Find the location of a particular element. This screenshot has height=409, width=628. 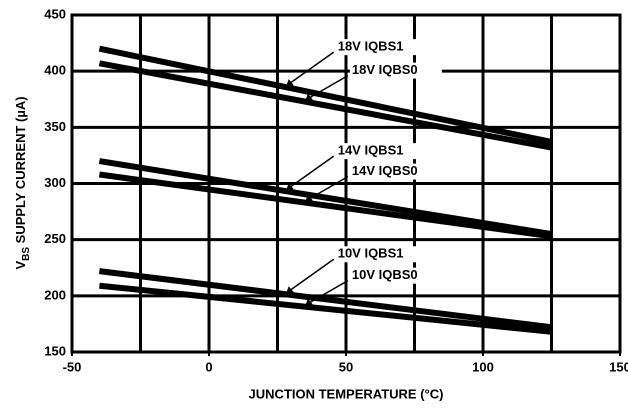

y-tick-label: 200 is located at coordinates (55, 294).